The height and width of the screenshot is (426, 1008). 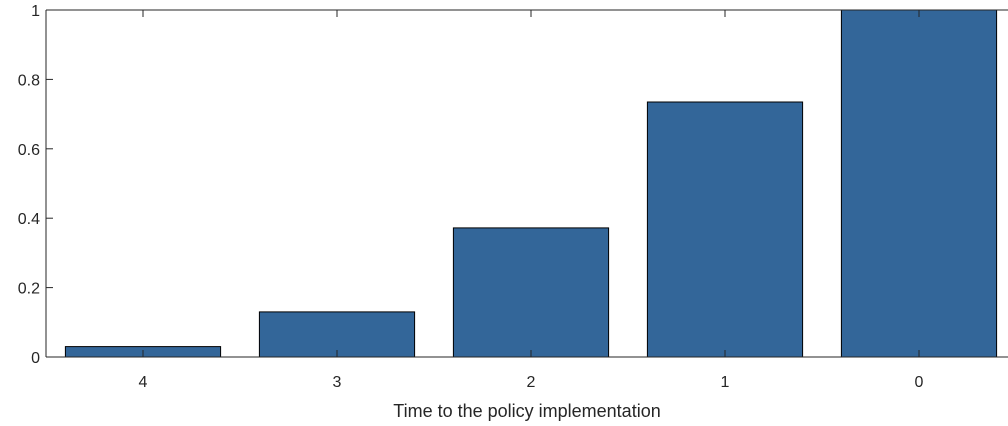 I want to click on x-tick-label: 3, so click(x=337, y=382).